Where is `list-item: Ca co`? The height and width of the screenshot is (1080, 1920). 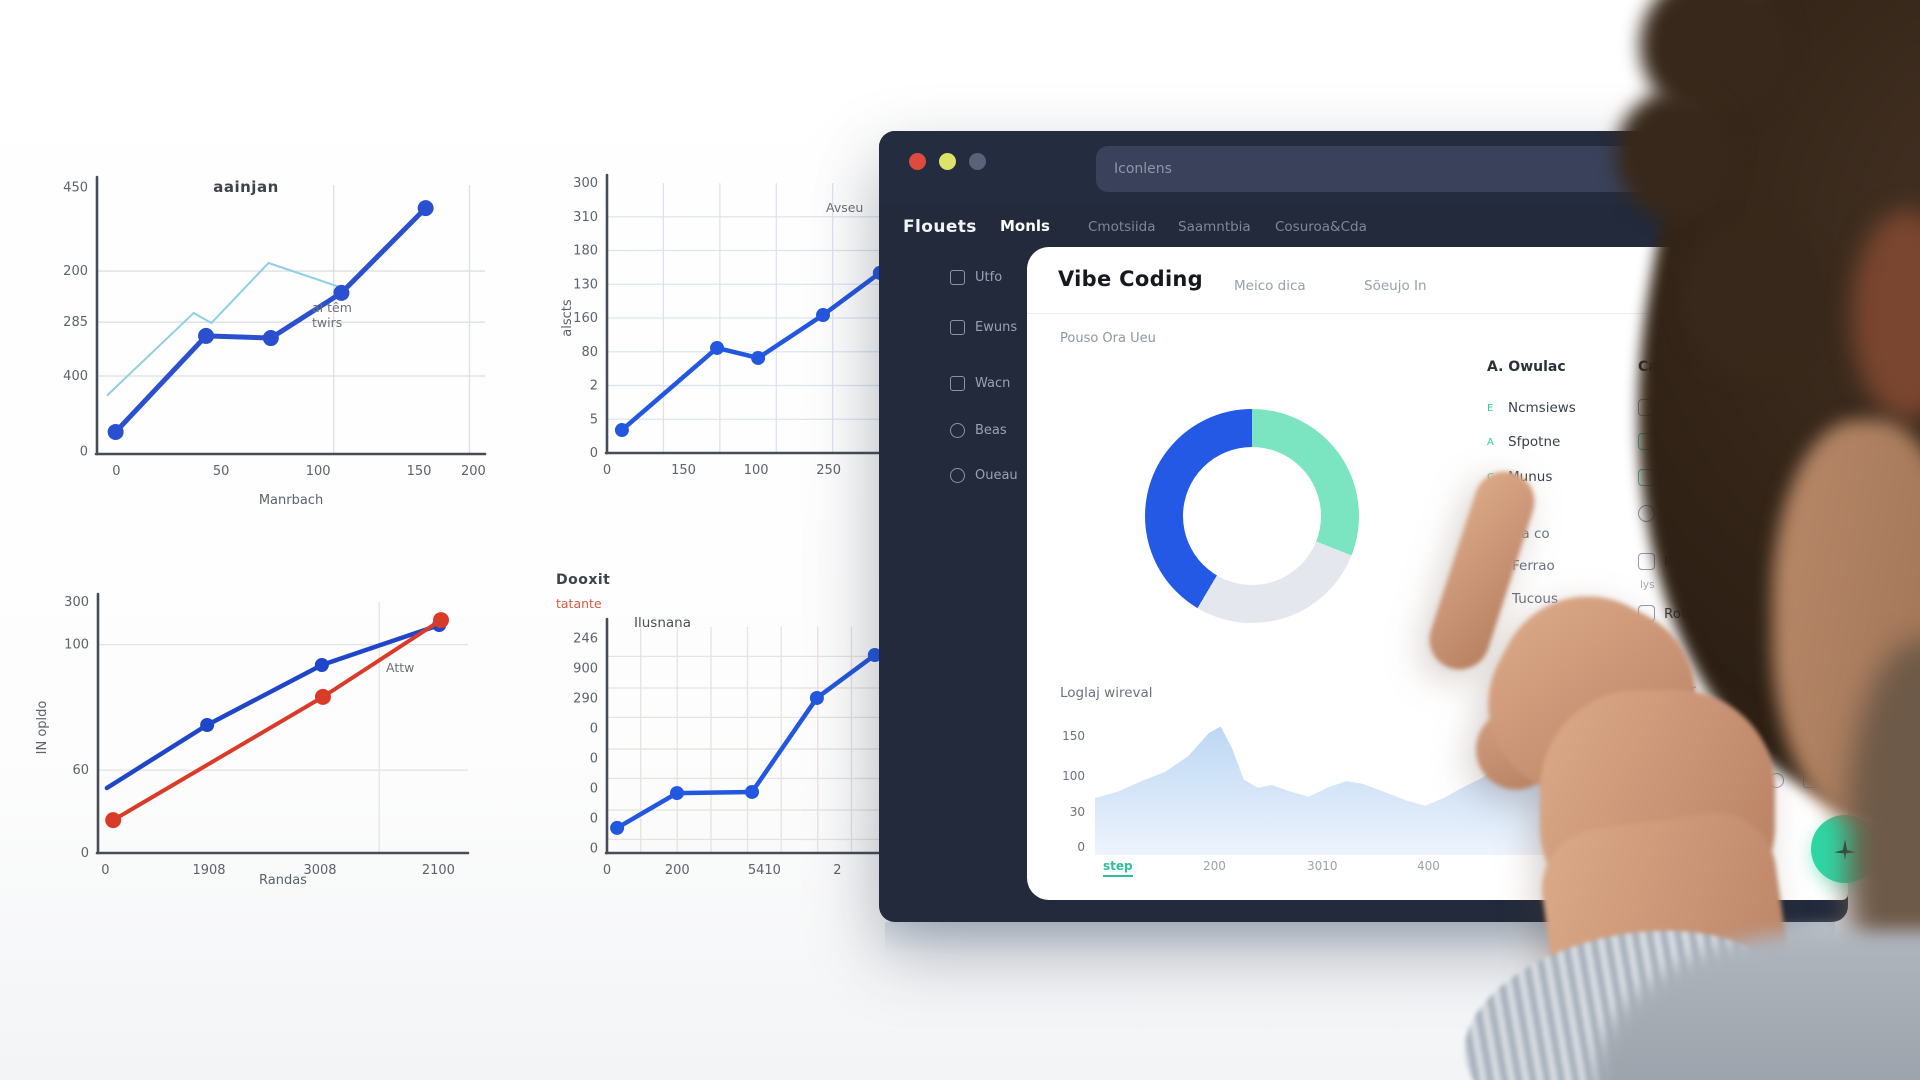
list-item: Ca co is located at coordinates (1531, 534).